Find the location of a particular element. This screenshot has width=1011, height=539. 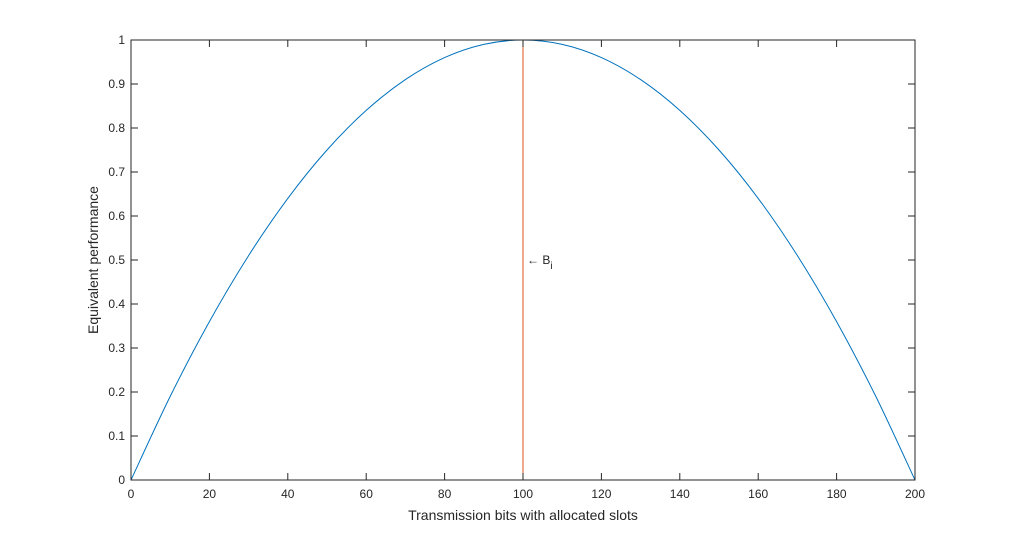

y-tick-label: 0 is located at coordinates (121, 480).